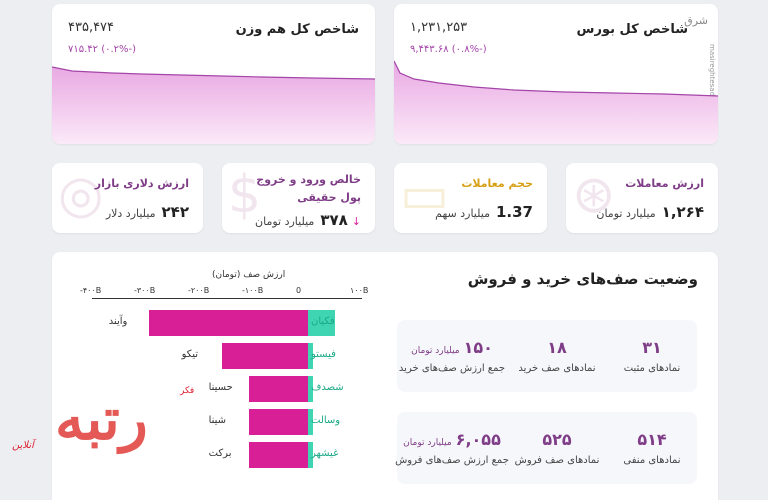 The height and width of the screenshot is (500, 768). What do you see at coordinates (448, 49) in the screenshot?
I see `index-total-change: ۹,۴۴۳.۶۸ (۰.۸%-)` at bounding box center [448, 49].